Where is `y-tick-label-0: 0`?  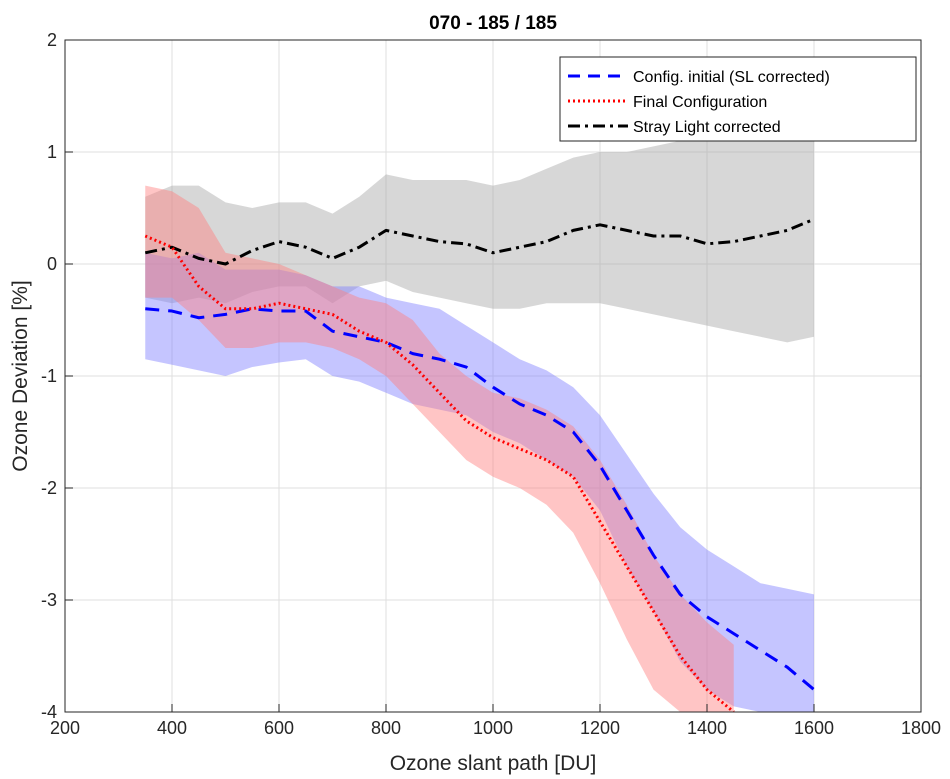 y-tick-label-0: 0 is located at coordinates (52, 264).